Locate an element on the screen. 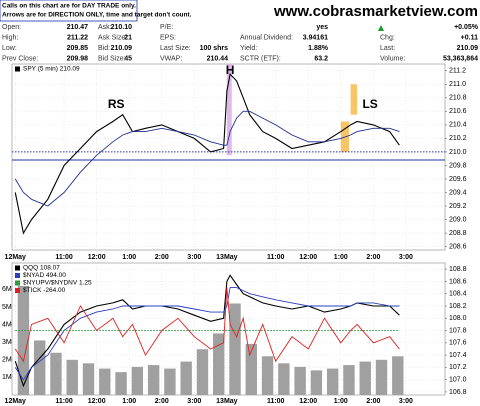 The width and height of the screenshot is (480, 406). quote-label: Last Size: is located at coordinates (175, 48).